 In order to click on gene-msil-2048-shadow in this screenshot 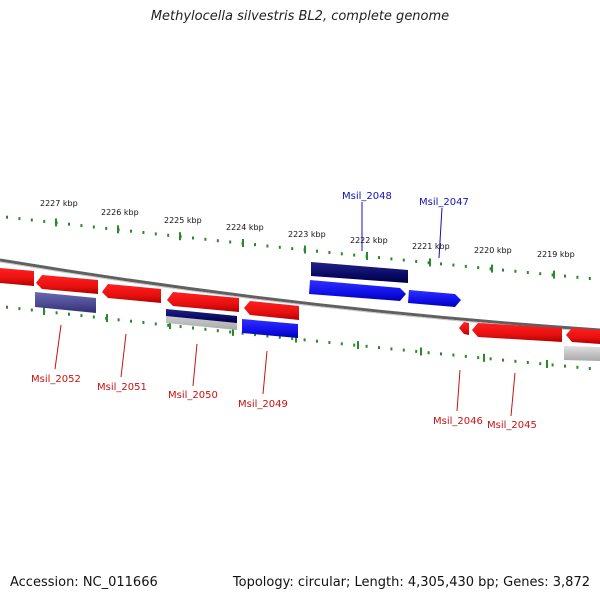, I will do `click(359, 272)`.